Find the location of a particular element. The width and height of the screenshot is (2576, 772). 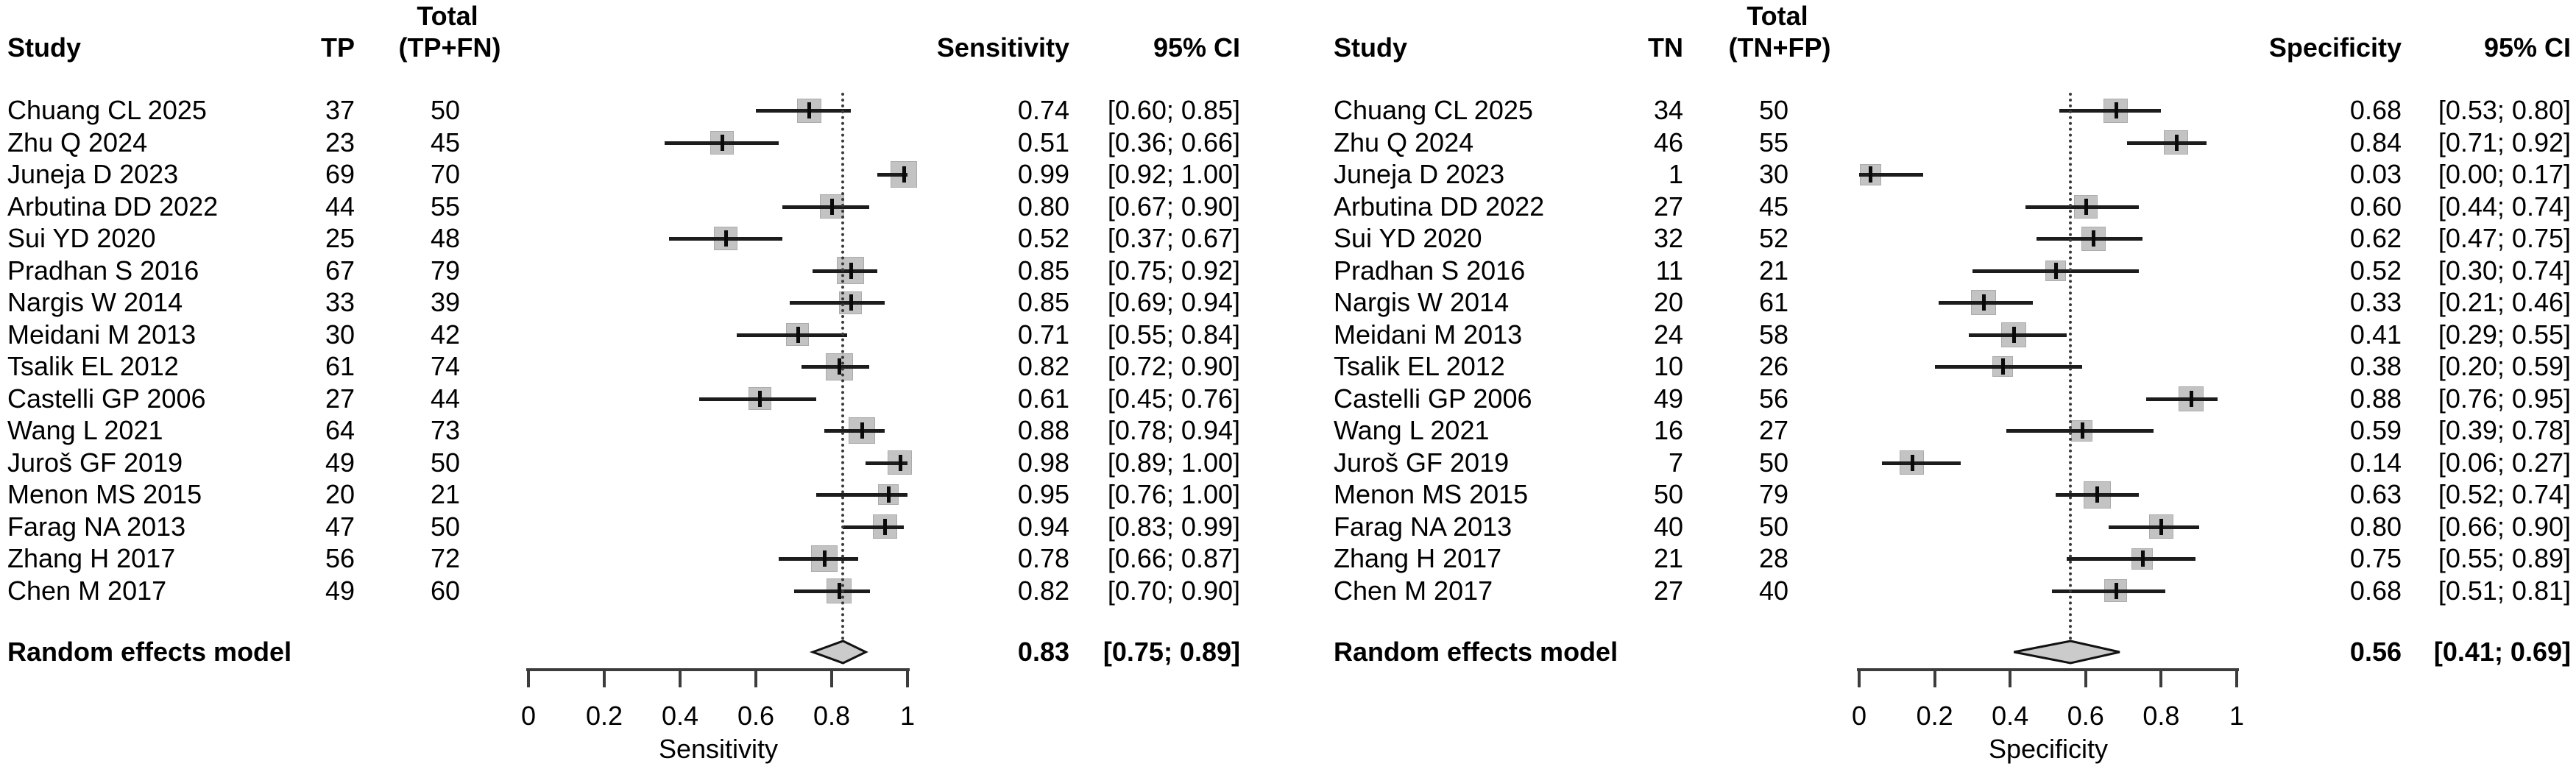

x-axis-tick-label: 0 is located at coordinates (528, 716).